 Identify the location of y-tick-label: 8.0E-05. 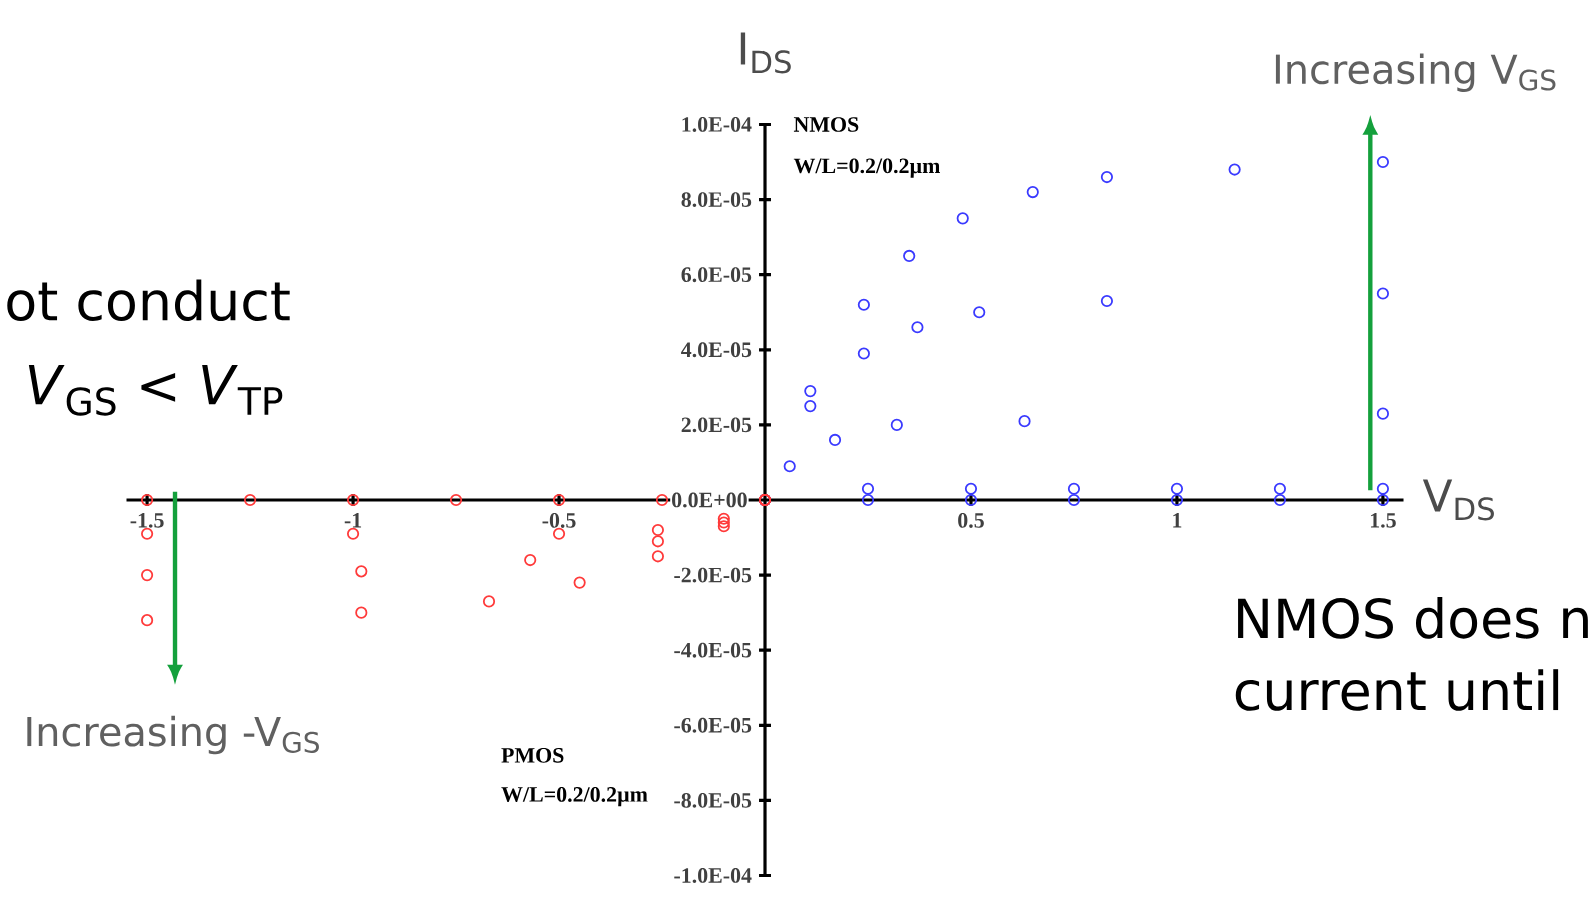
(716, 200).